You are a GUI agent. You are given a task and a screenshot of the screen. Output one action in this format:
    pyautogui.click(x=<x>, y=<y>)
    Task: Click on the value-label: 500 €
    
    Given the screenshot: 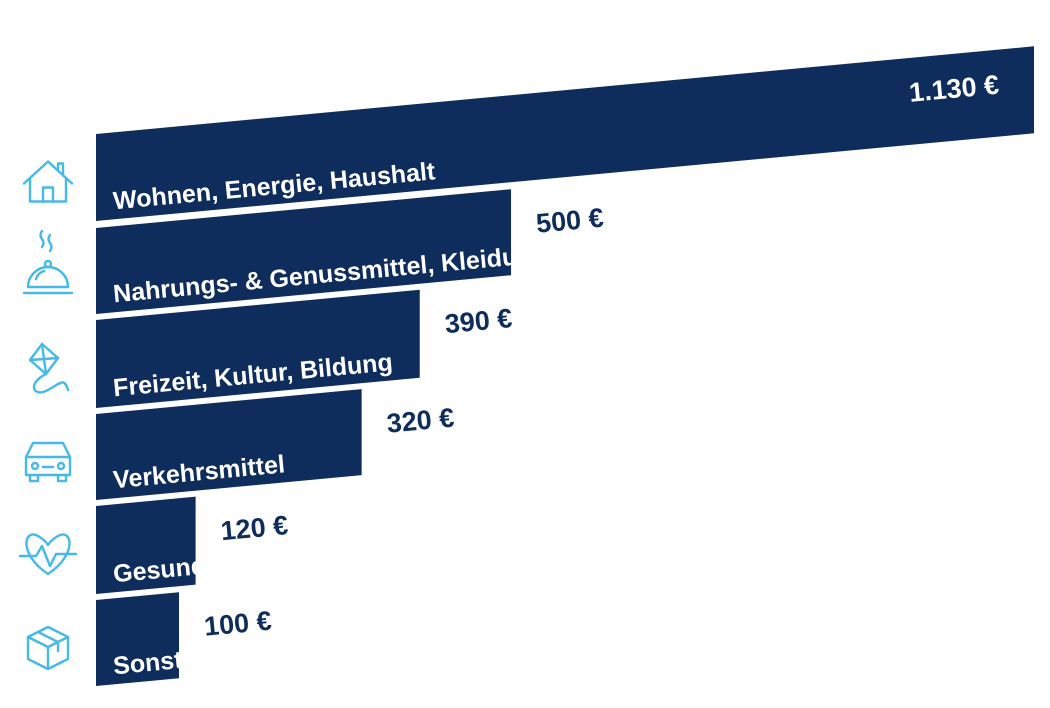 What is the action you would take?
    pyautogui.click(x=570, y=221)
    